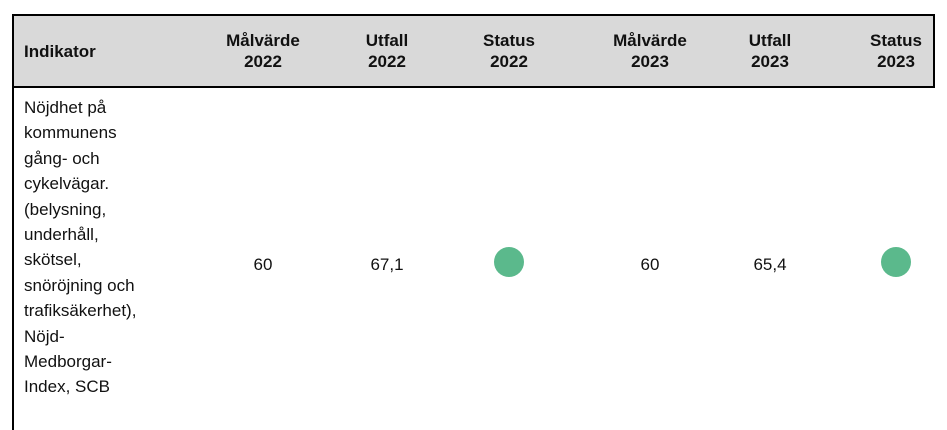 This screenshot has height=430, width=947. I want to click on header-cell: Utfall 2023, so click(770, 51).